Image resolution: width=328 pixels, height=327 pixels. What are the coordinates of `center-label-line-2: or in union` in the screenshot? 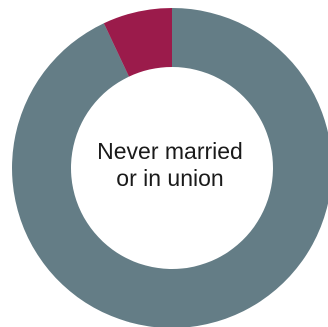 It's located at (170, 178).